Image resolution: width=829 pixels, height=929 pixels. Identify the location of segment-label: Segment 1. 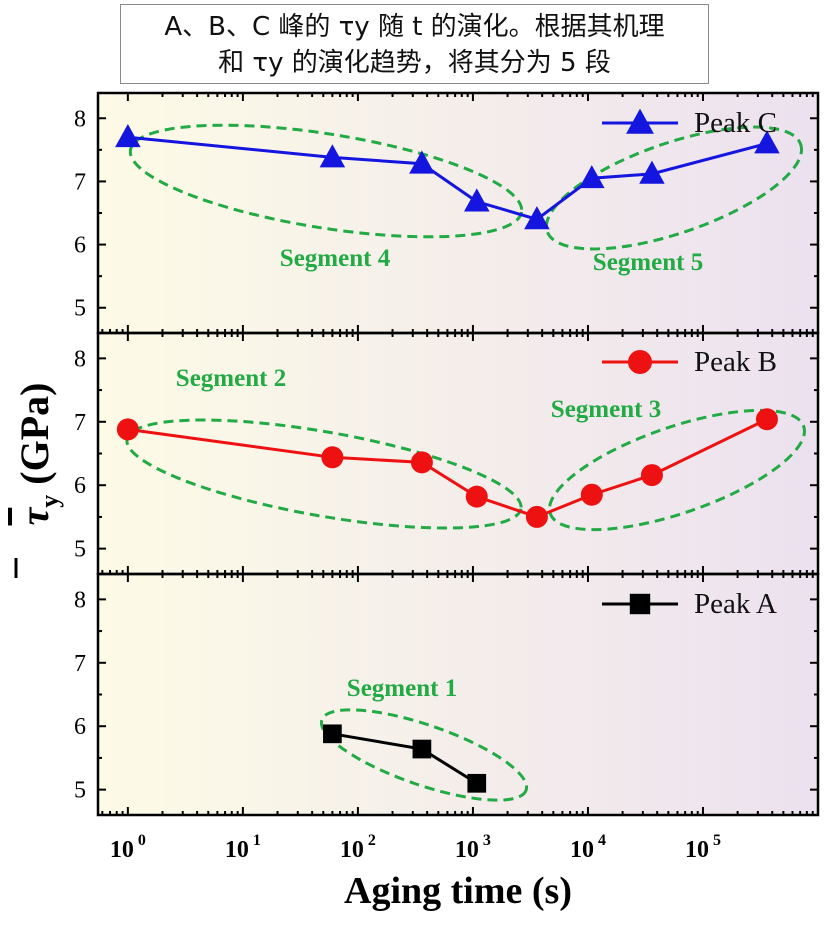
(402, 688).